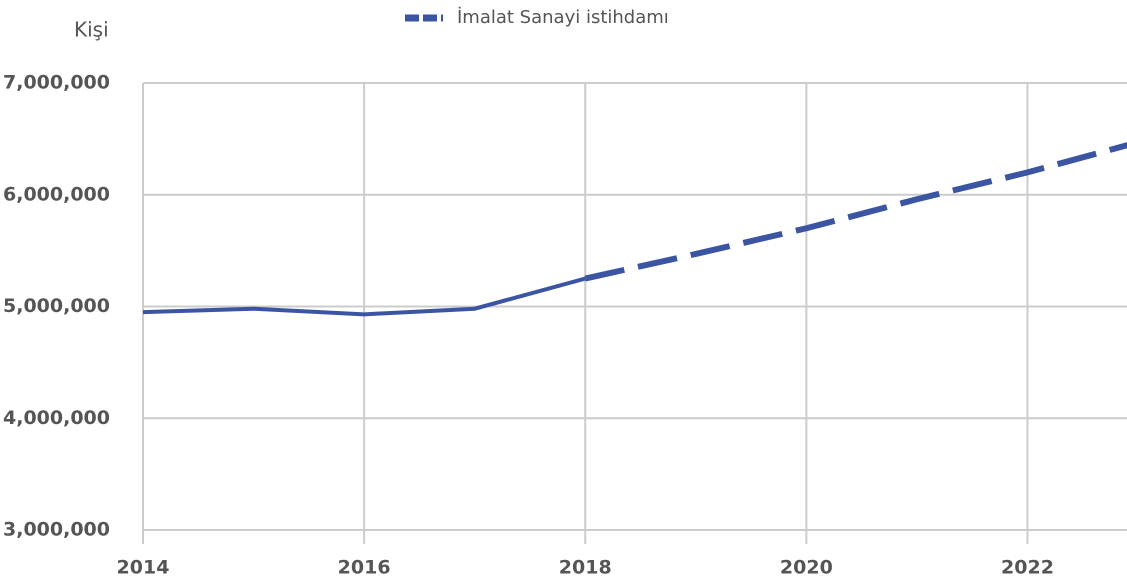 Image resolution: width=1127 pixels, height=583 pixels. Describe the element at coordinates (56, 306) in the screenshot. I see `y-tick-label: 5,000,000` at that location.